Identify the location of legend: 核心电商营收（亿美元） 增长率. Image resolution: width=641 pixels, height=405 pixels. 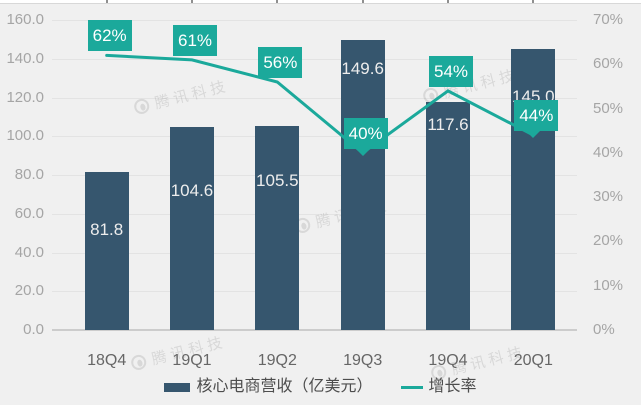
(320, 387).